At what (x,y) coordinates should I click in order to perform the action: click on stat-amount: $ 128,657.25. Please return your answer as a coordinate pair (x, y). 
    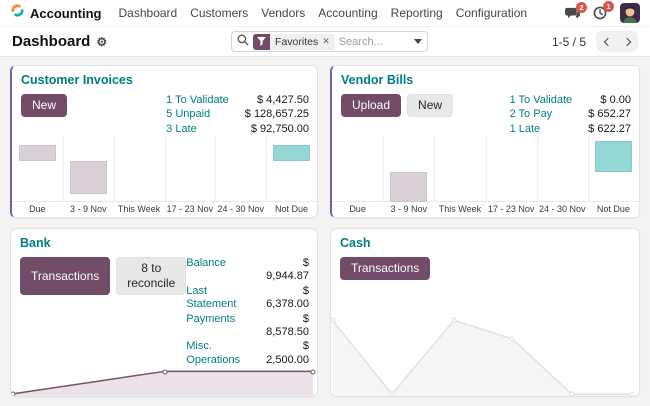
    Looking at the image, I should click on (276, 114).